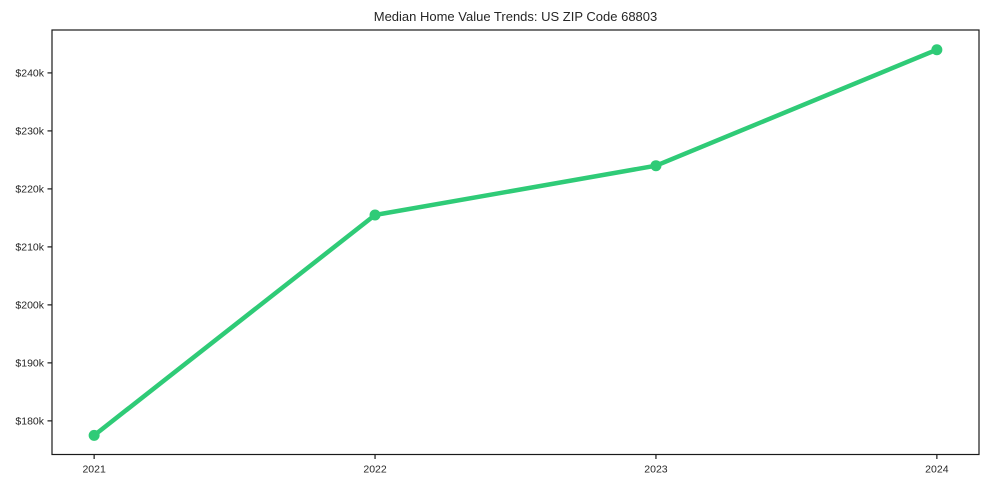  I want to click on y-axis: $180k $190k $200k $210k $220k $230k $240k, so click(33, 247).